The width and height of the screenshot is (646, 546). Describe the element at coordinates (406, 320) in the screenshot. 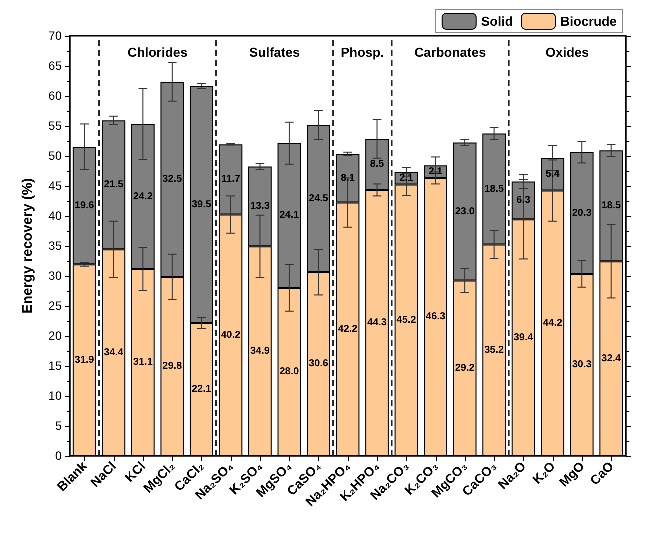

I see `data-label: 45.2` at that location.